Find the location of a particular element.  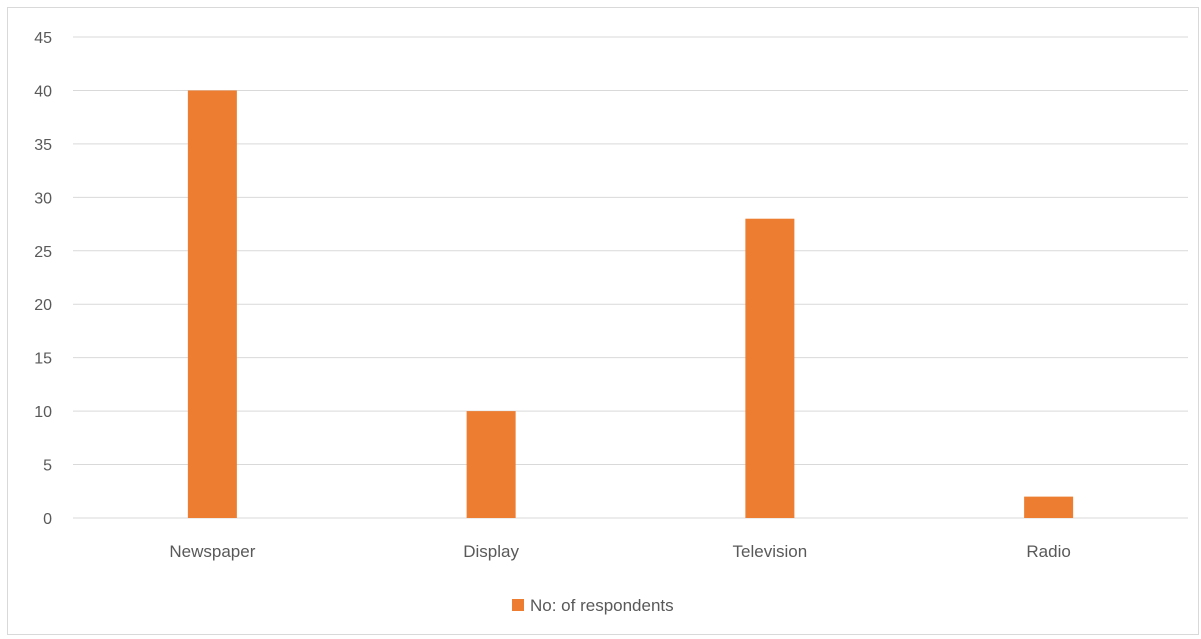

legend-swatch is located at coordinates (518, 605).